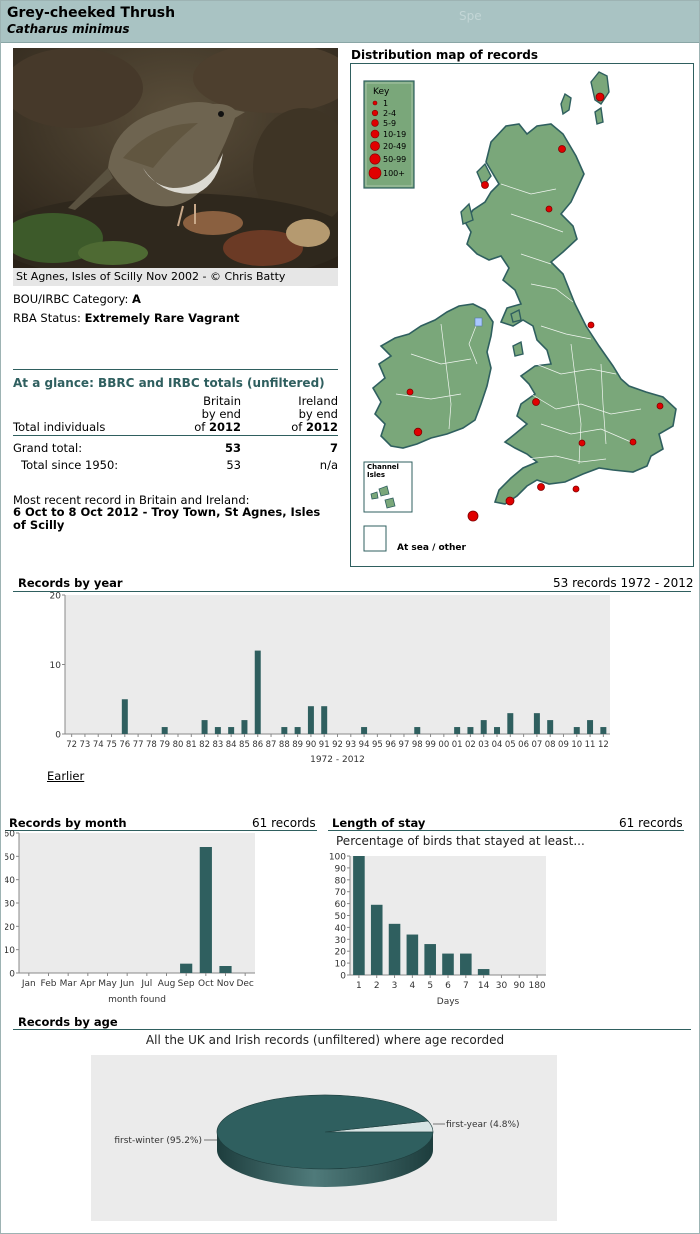 The width and height of the screenshot is (700, 1234). Describe the element at coordinates (341, 869) in the screenshot. I see `y-tick-label: 90` at that location.